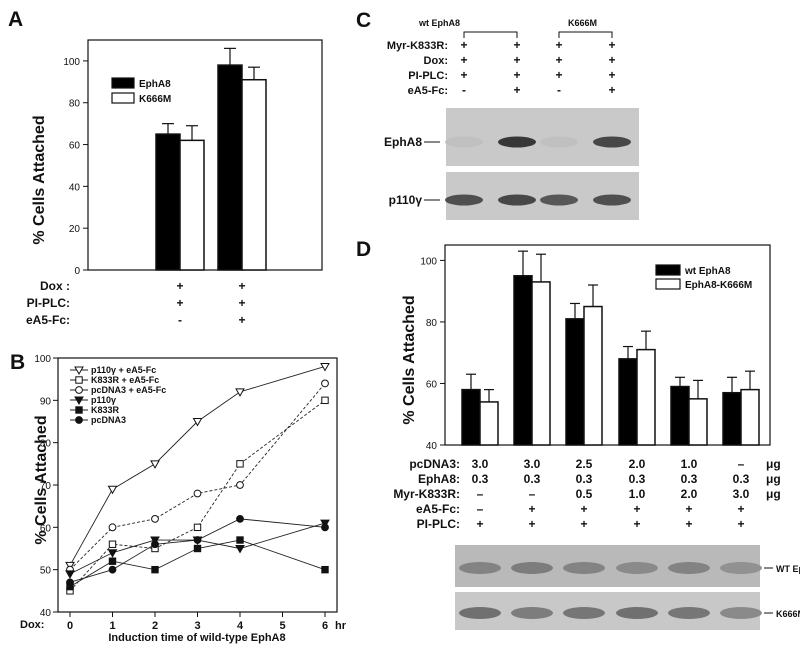  Describe the element at coordinates (325, 626) in the screenshot. I see `panel-b-xtick-label: 6` at that location.